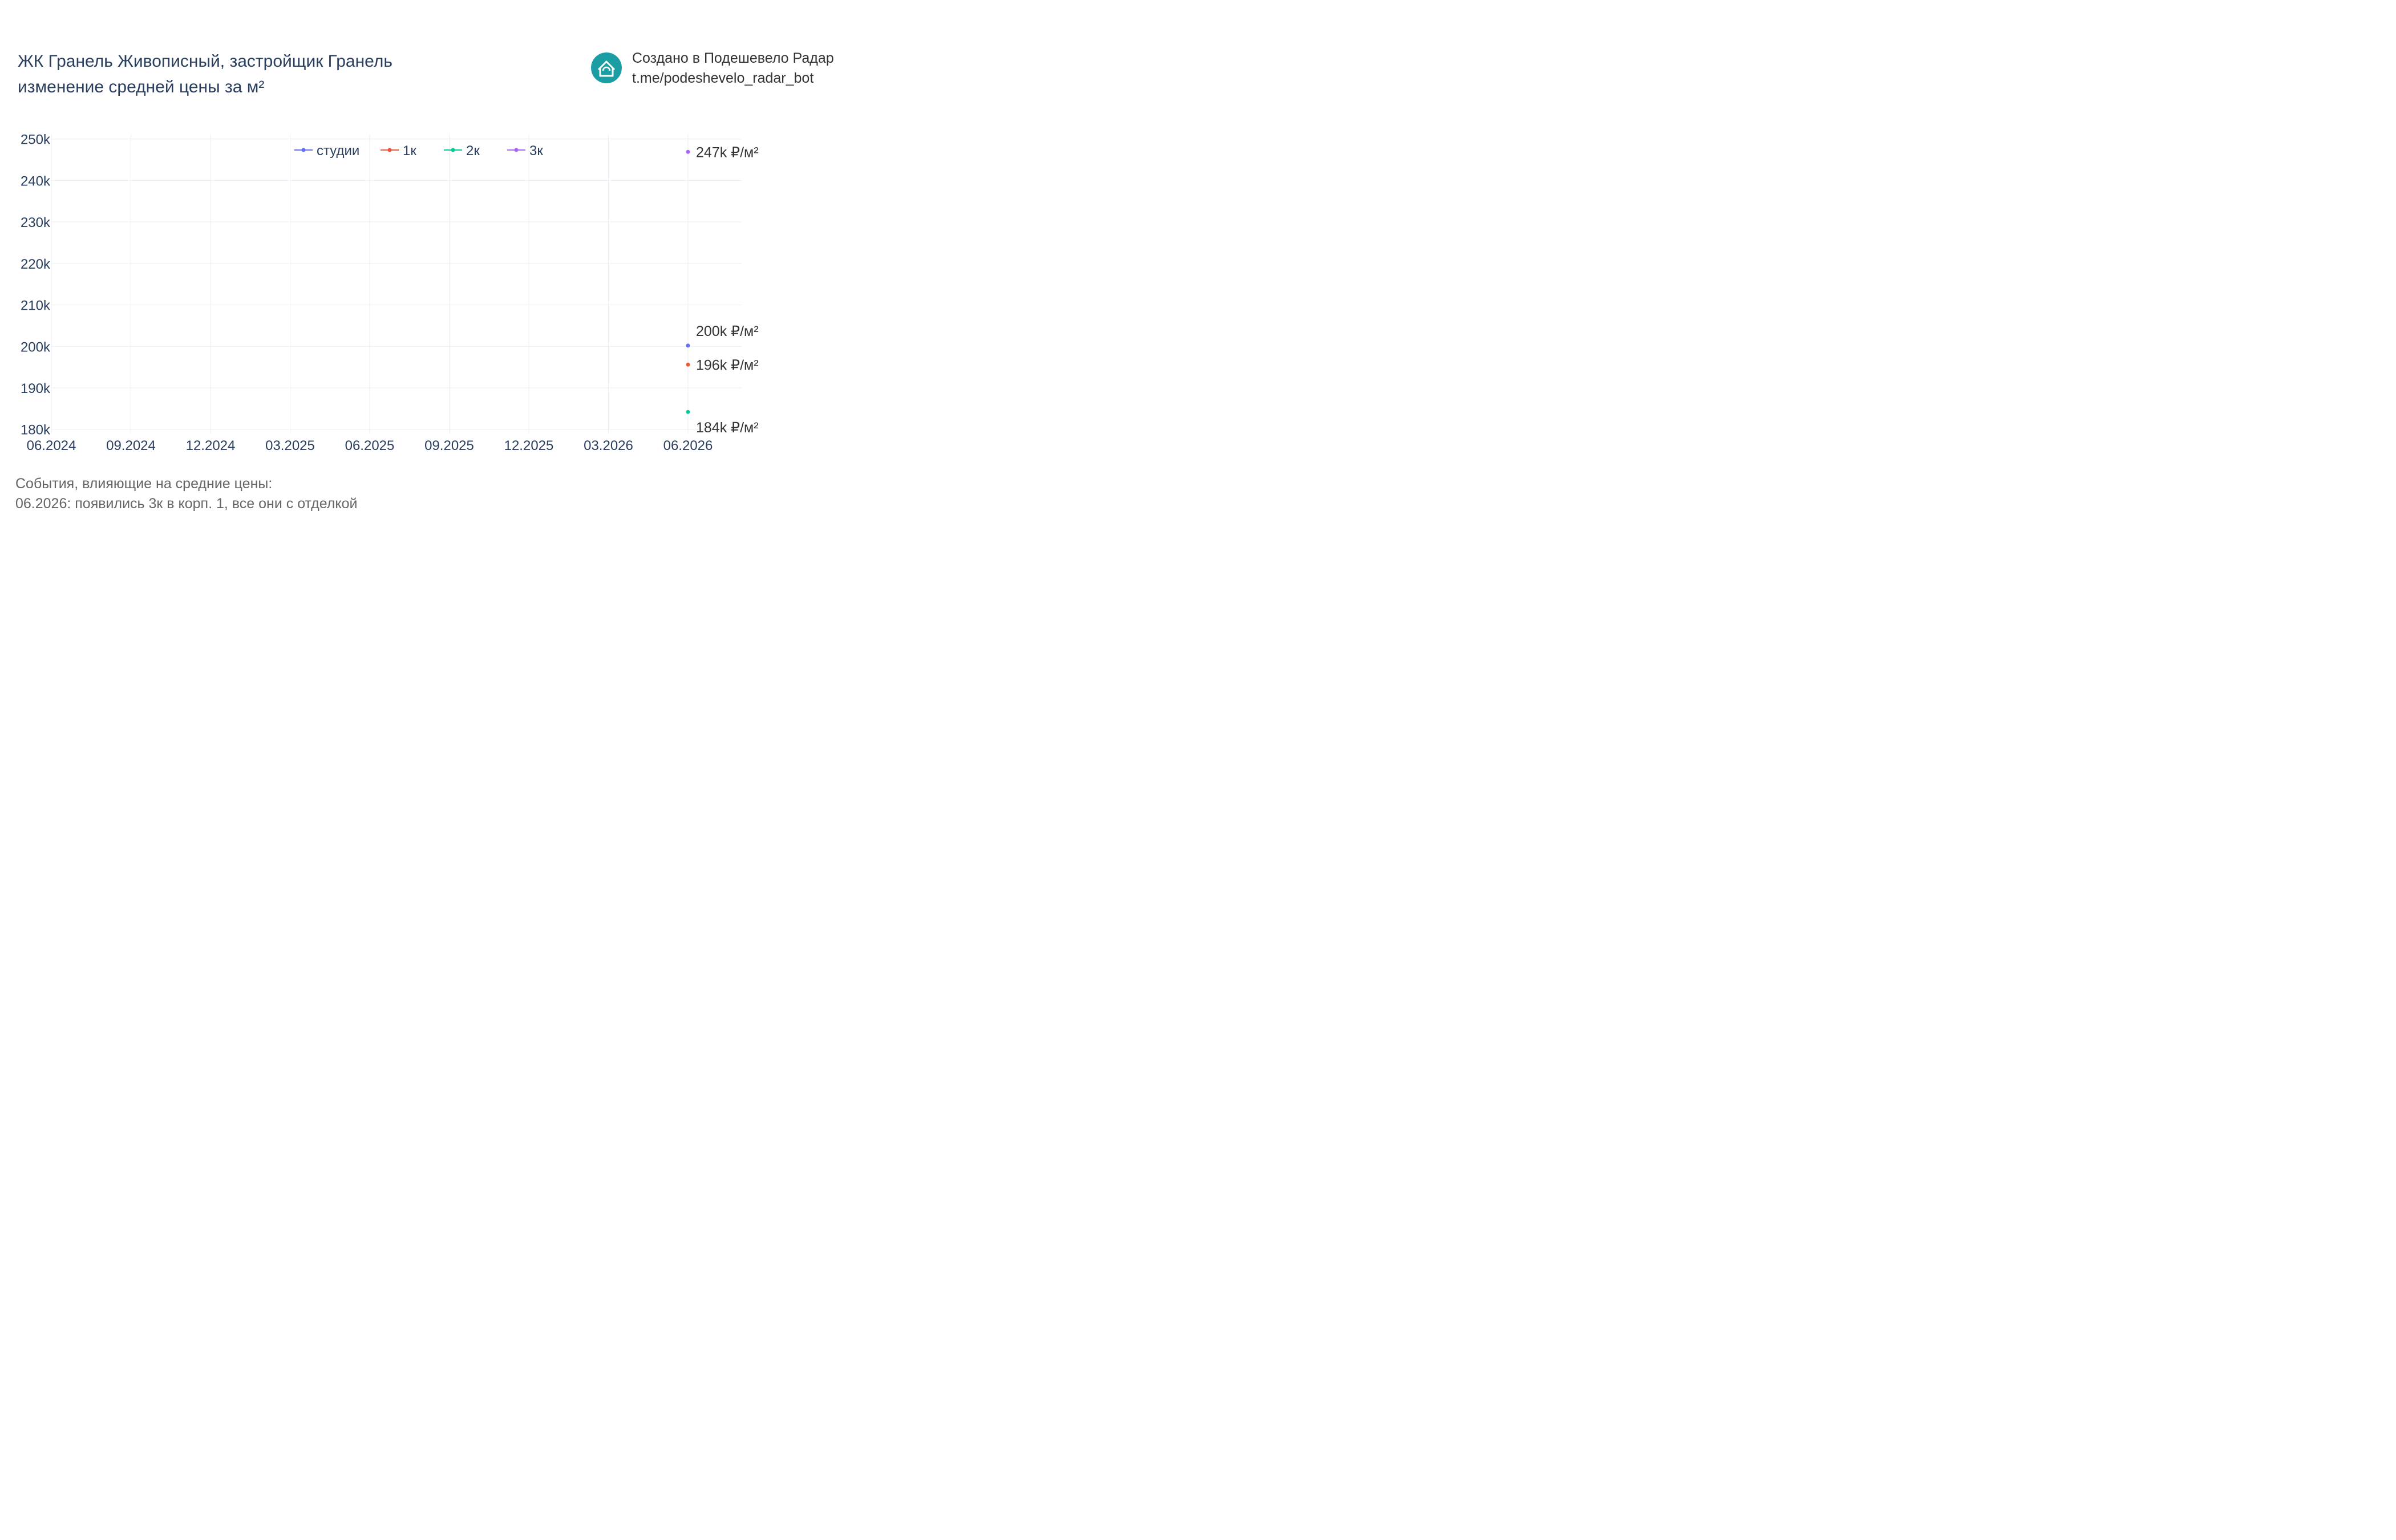 The image size is (2396, 1540). Describe the element at coordinates (36, 181) in the screenshot. I see `y-tick-label: 240k` at that location.